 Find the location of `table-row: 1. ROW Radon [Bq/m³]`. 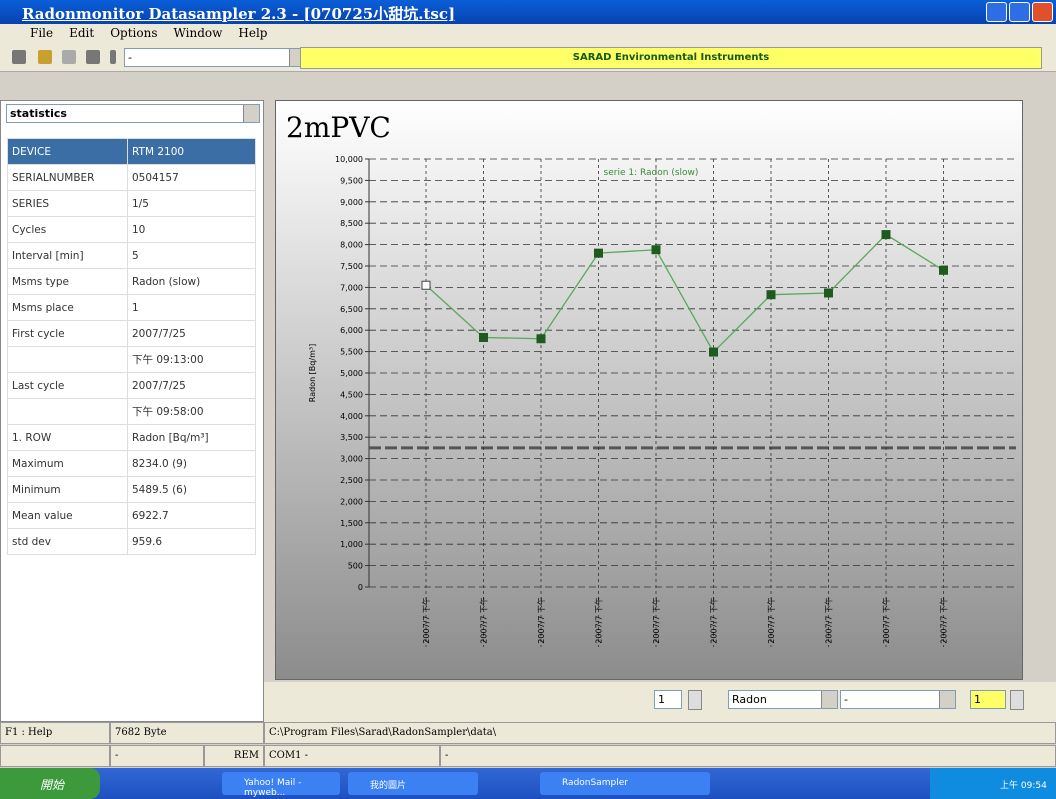

table-row: 1. ROW Radon [Bq/m³] is located at coordinates (131, 437).